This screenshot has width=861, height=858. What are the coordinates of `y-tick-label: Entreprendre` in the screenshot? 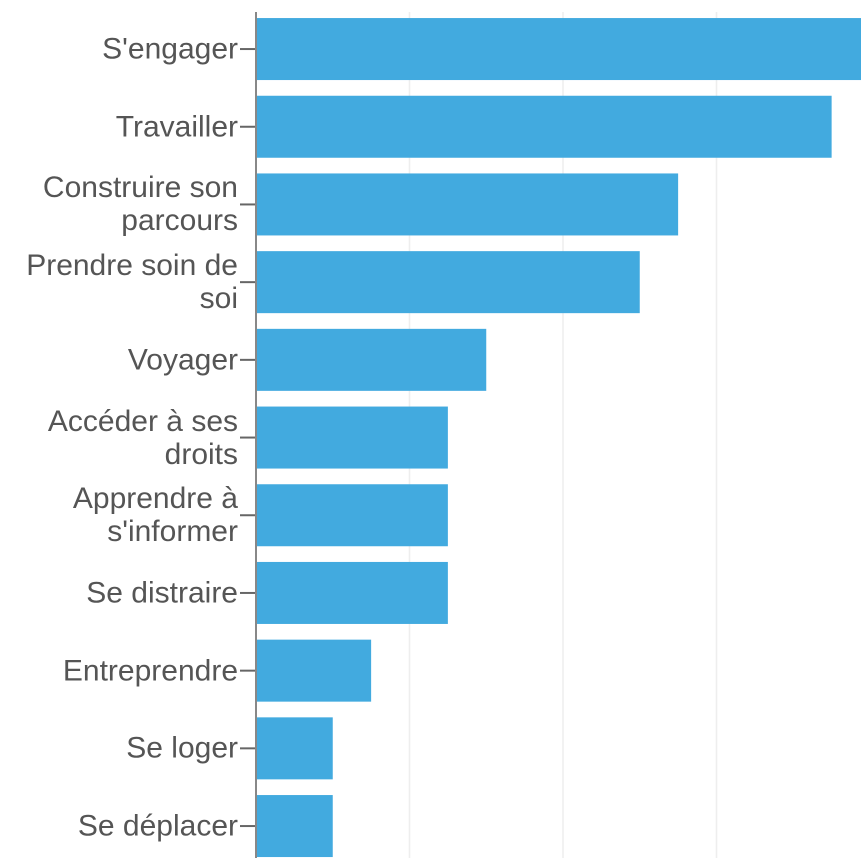 It's located at (150, 671).